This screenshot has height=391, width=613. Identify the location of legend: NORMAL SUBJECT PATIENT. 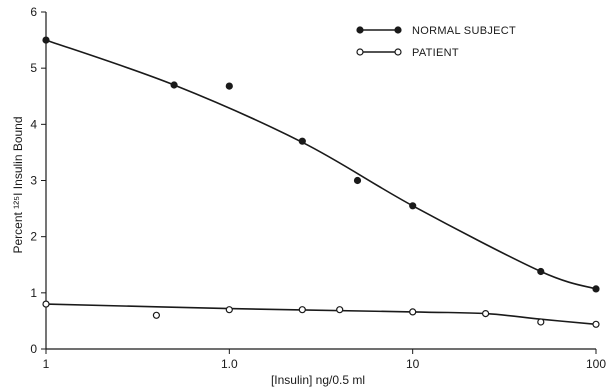
(436, 42).